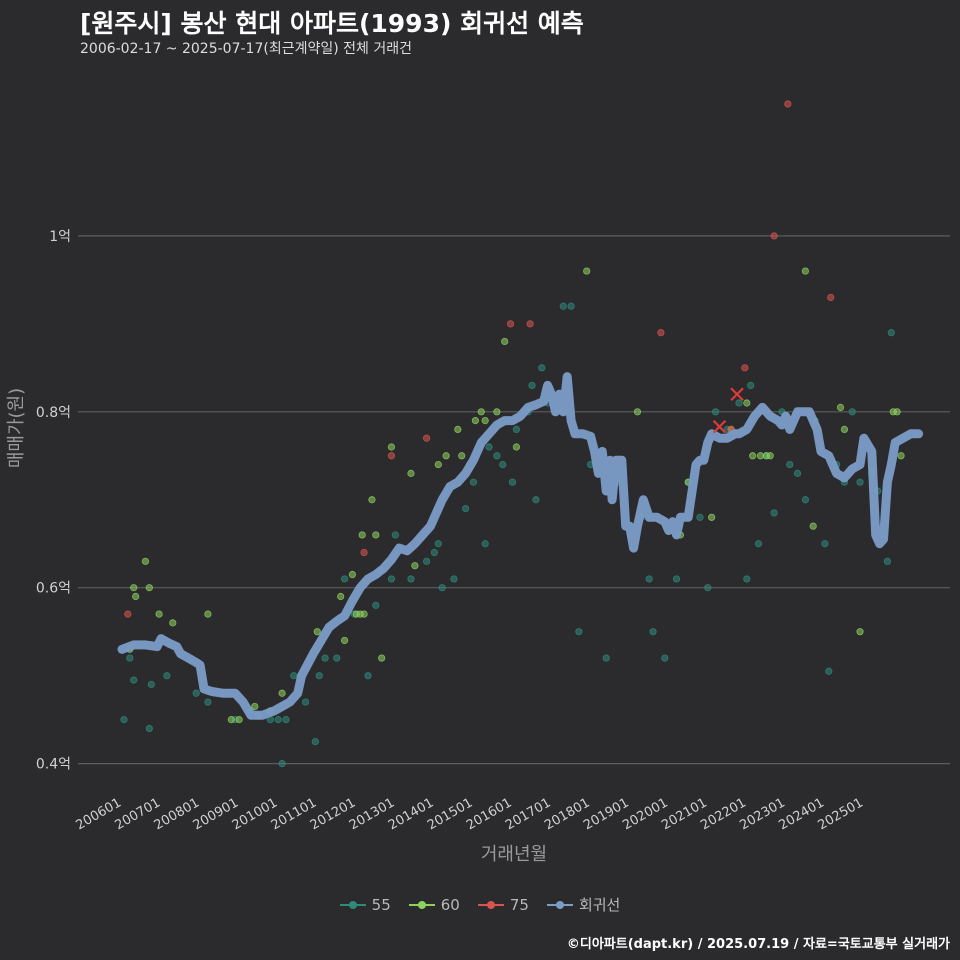 This screenshot has width=960, height=960. What do you see at coordinates (246, 49) in the screenshot?
I see `chart-subtitle: 2006-02-17 ~ 2025-07-17(최근계약일) 전체 거래건` at bounding box center [246, 49].